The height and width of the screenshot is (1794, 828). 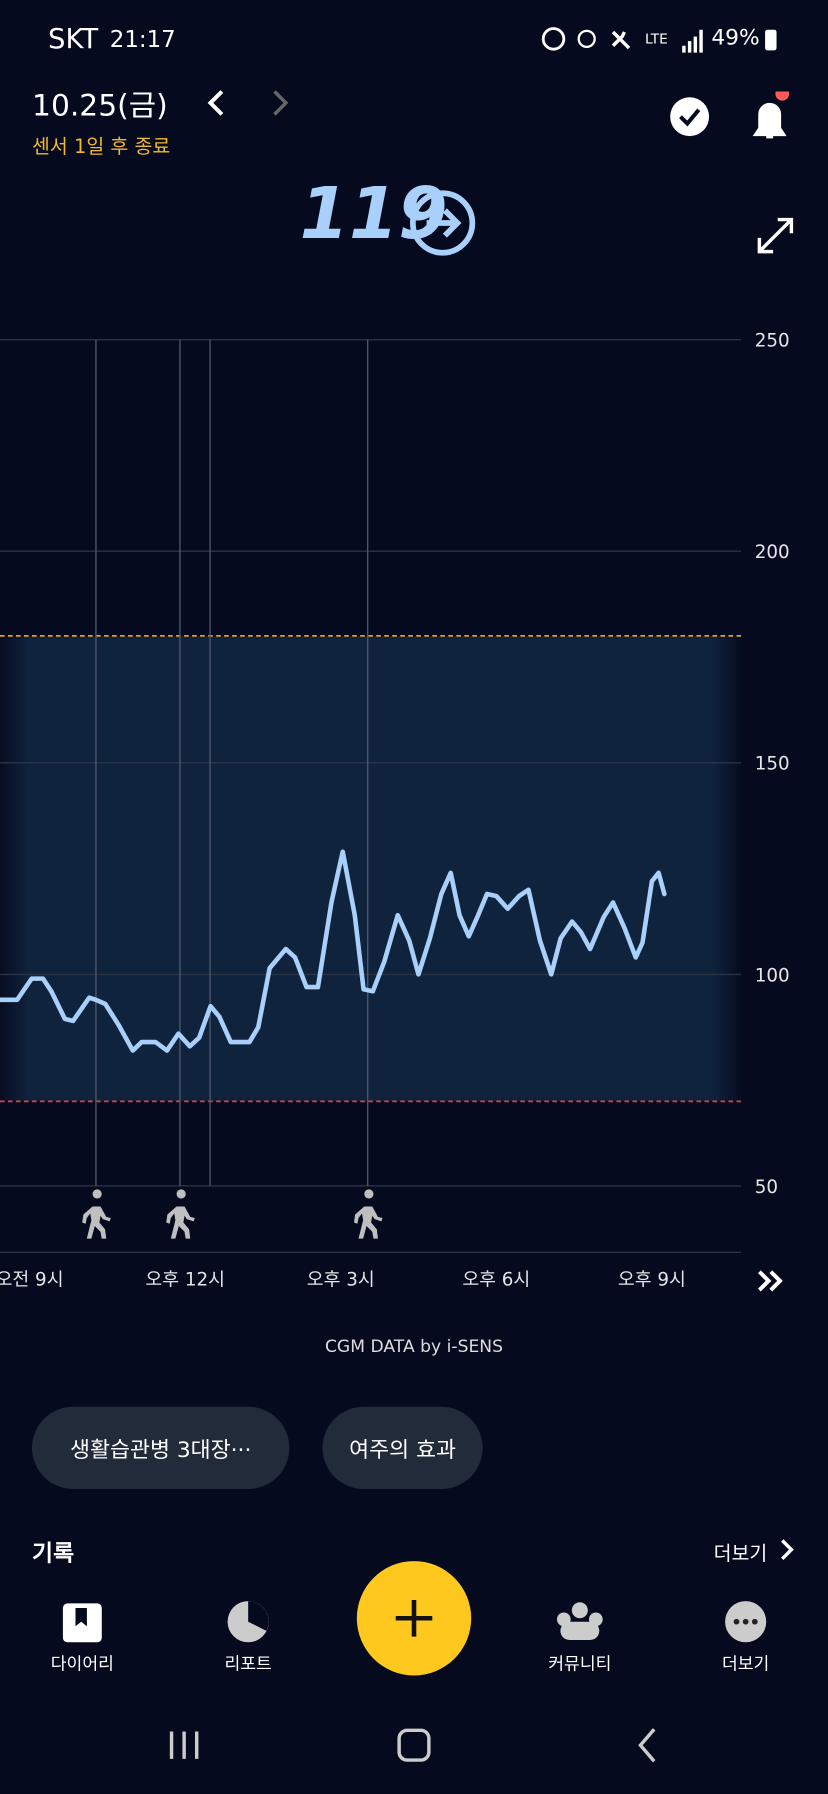 I want to click on current-value: 119, so click(x=373, y=213).